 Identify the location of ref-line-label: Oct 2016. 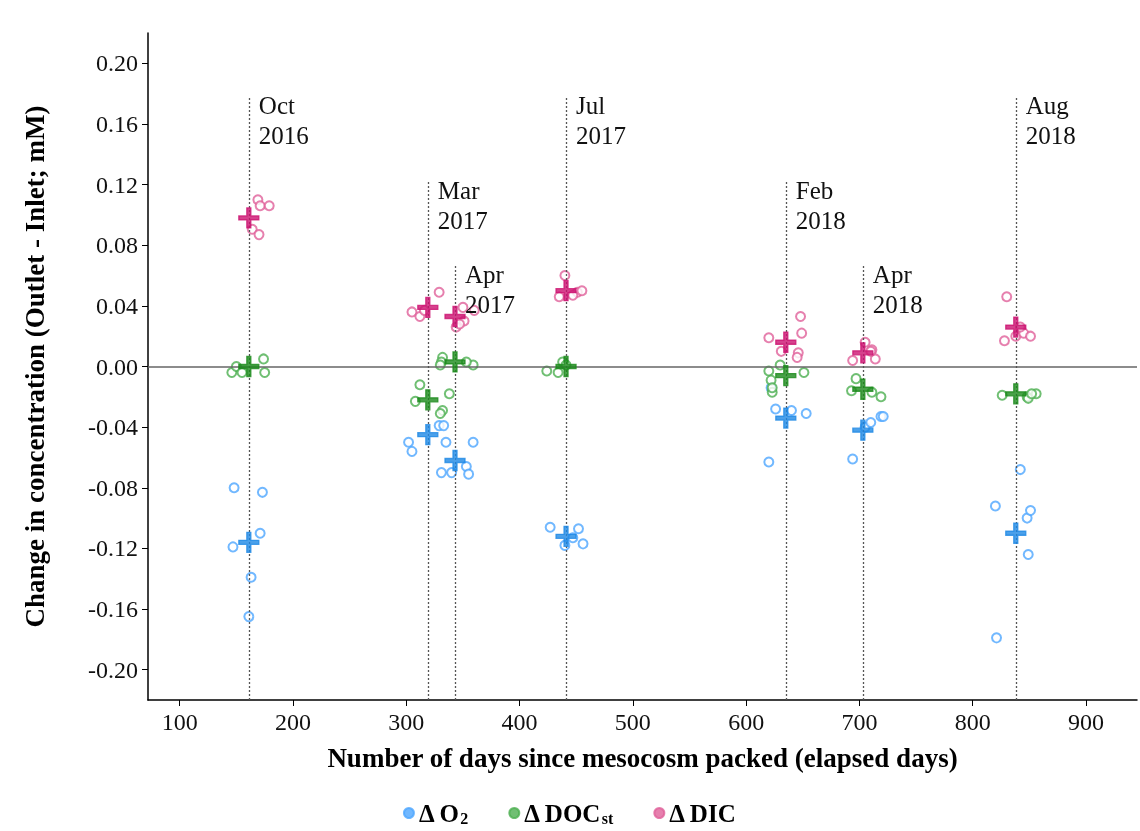
(283, 120).